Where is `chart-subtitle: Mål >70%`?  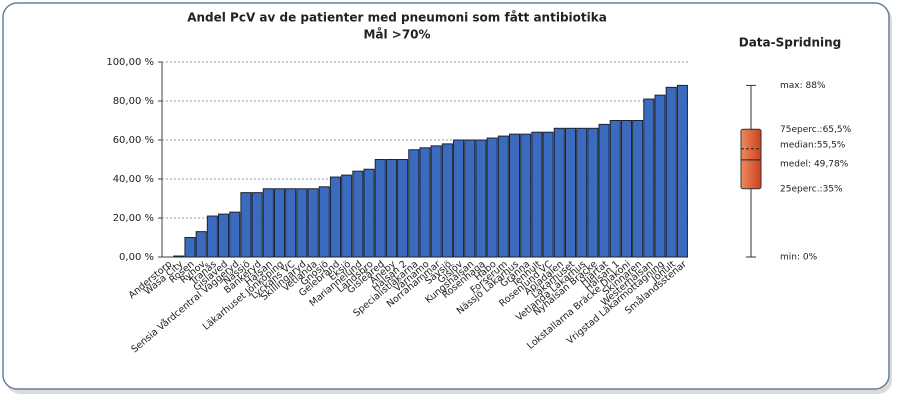 chart-subtitle: Mål >70% is located at coordinates (396, 35).